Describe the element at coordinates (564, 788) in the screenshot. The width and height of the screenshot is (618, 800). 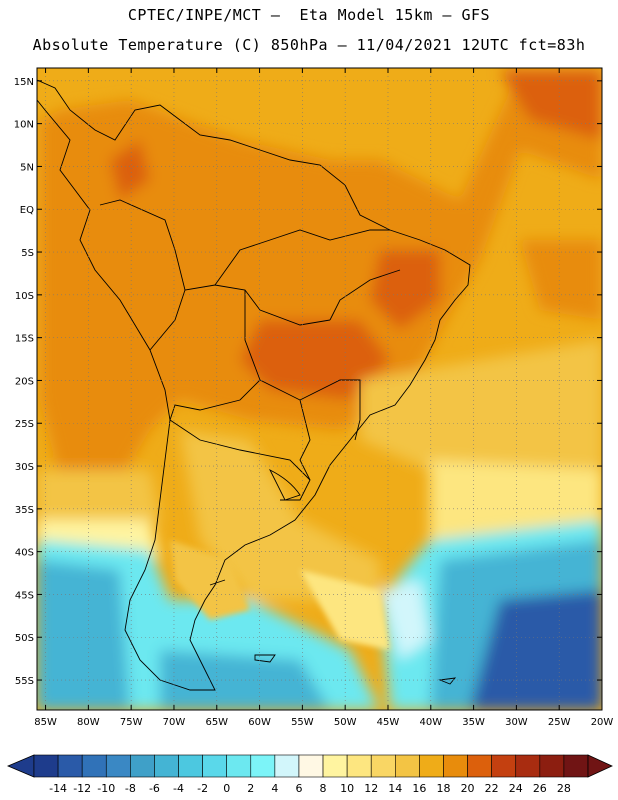
I see `colorbar-label: 28` at that location.